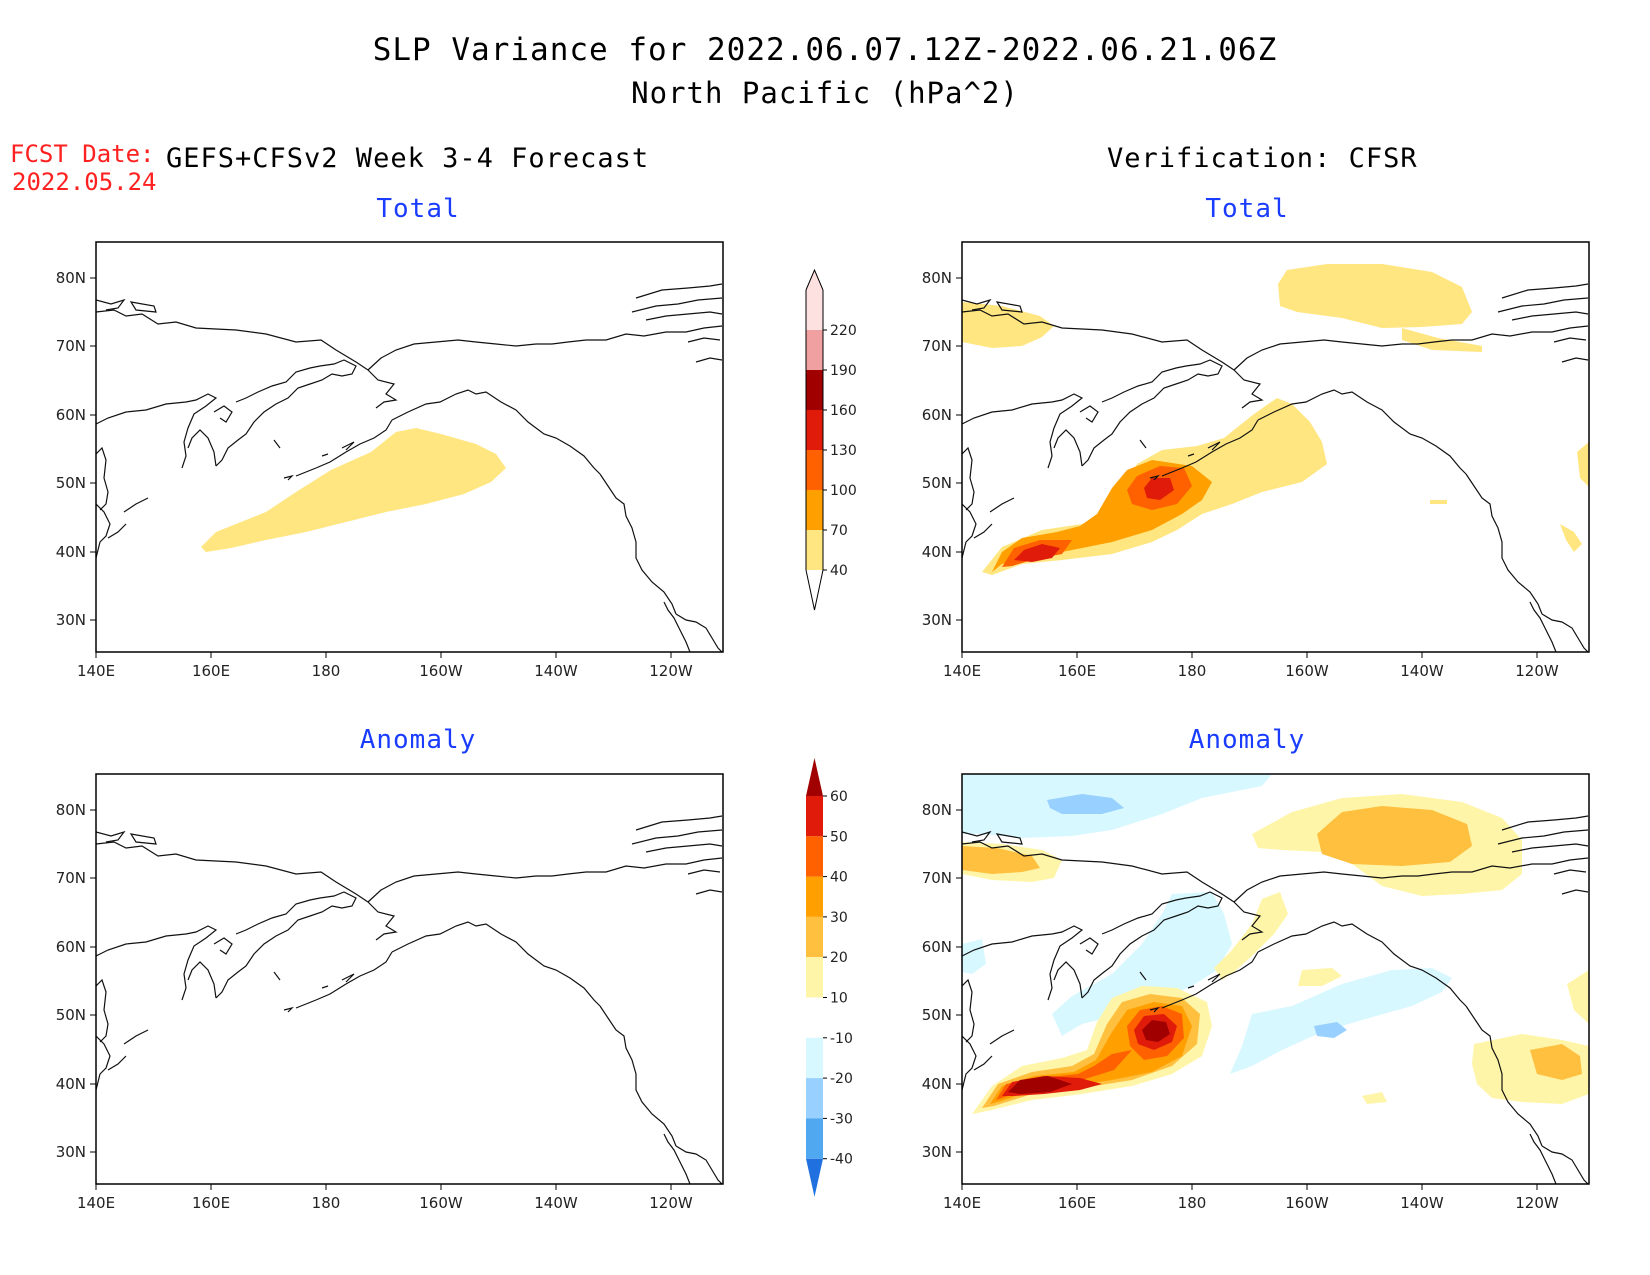 This screenshot has height=1275, width=1650. What do you see at coordinates (839, 571) in the screenshot?
I see `colorbar-total-label: 40` at bounding box center [839, 571].